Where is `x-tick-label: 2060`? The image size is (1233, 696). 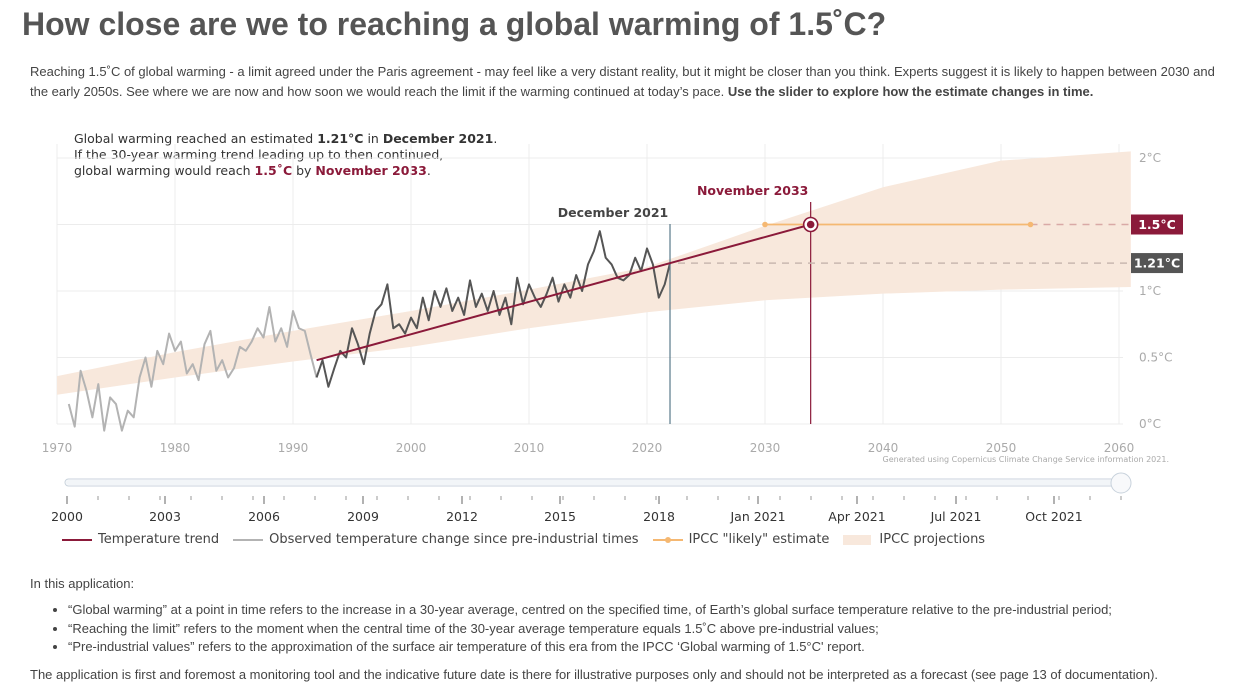
x-tick-label: 2060 is located at coordinates (1119, 448).